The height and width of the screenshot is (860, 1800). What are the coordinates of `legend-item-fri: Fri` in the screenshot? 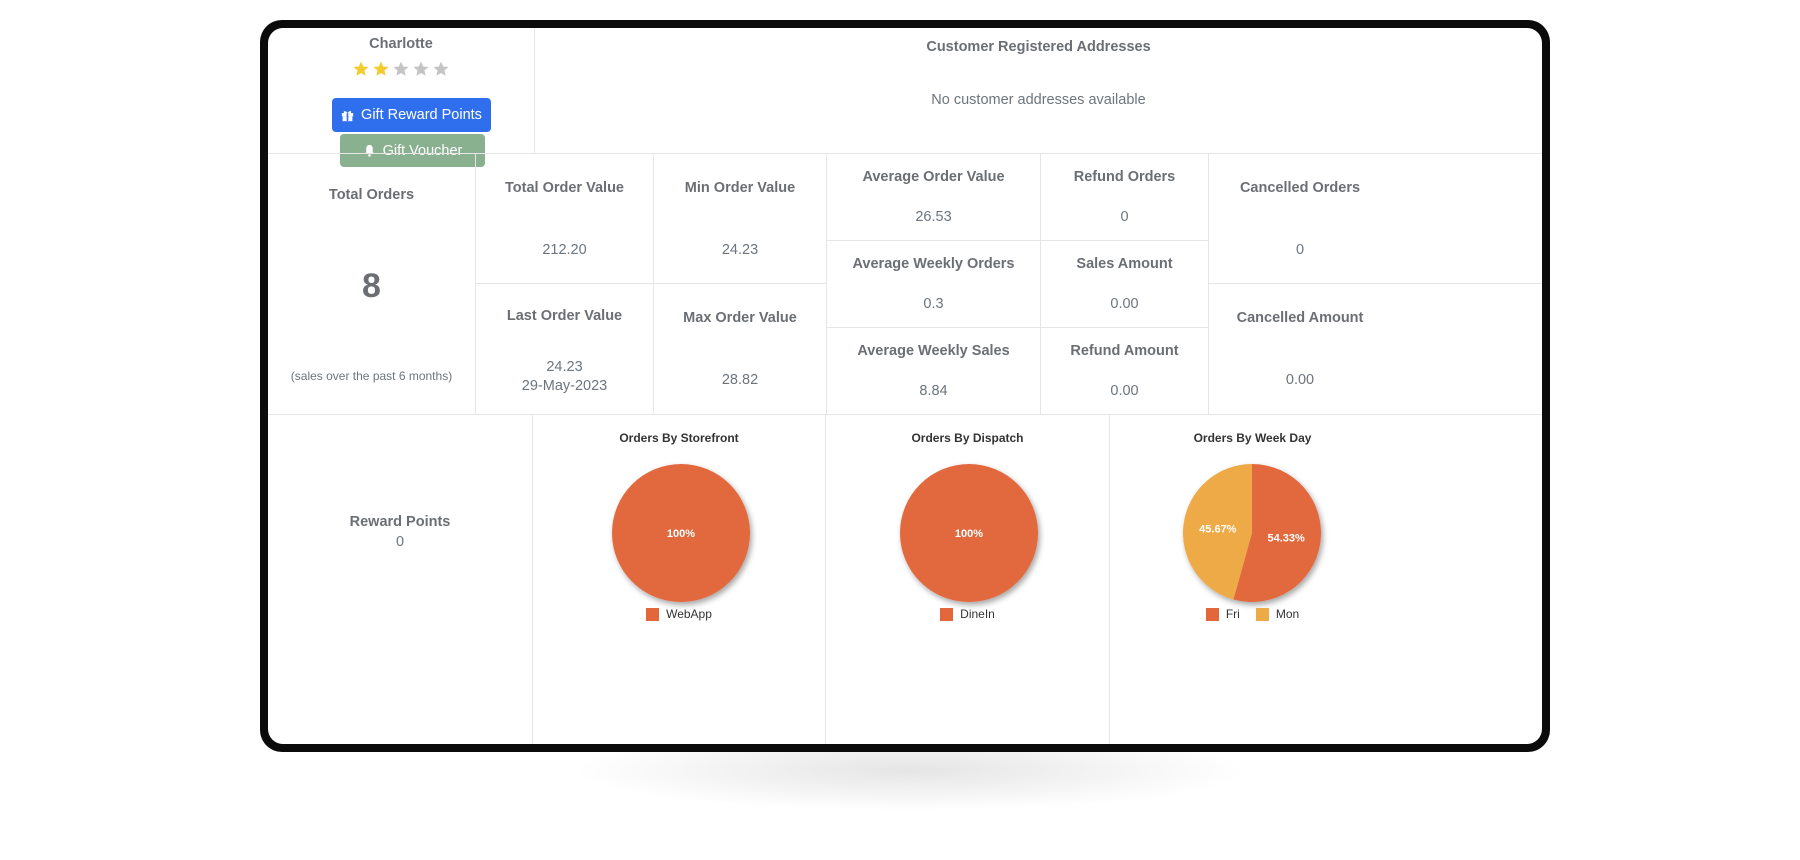 It's located at (1222, 614).